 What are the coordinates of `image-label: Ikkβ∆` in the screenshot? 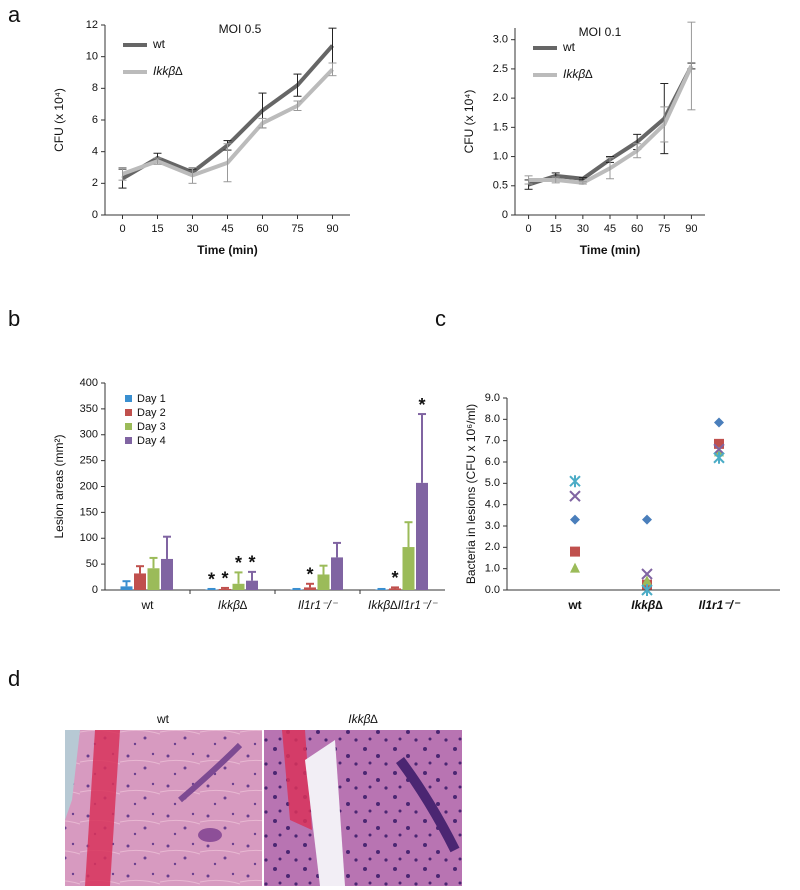 It's located at (363, 719).